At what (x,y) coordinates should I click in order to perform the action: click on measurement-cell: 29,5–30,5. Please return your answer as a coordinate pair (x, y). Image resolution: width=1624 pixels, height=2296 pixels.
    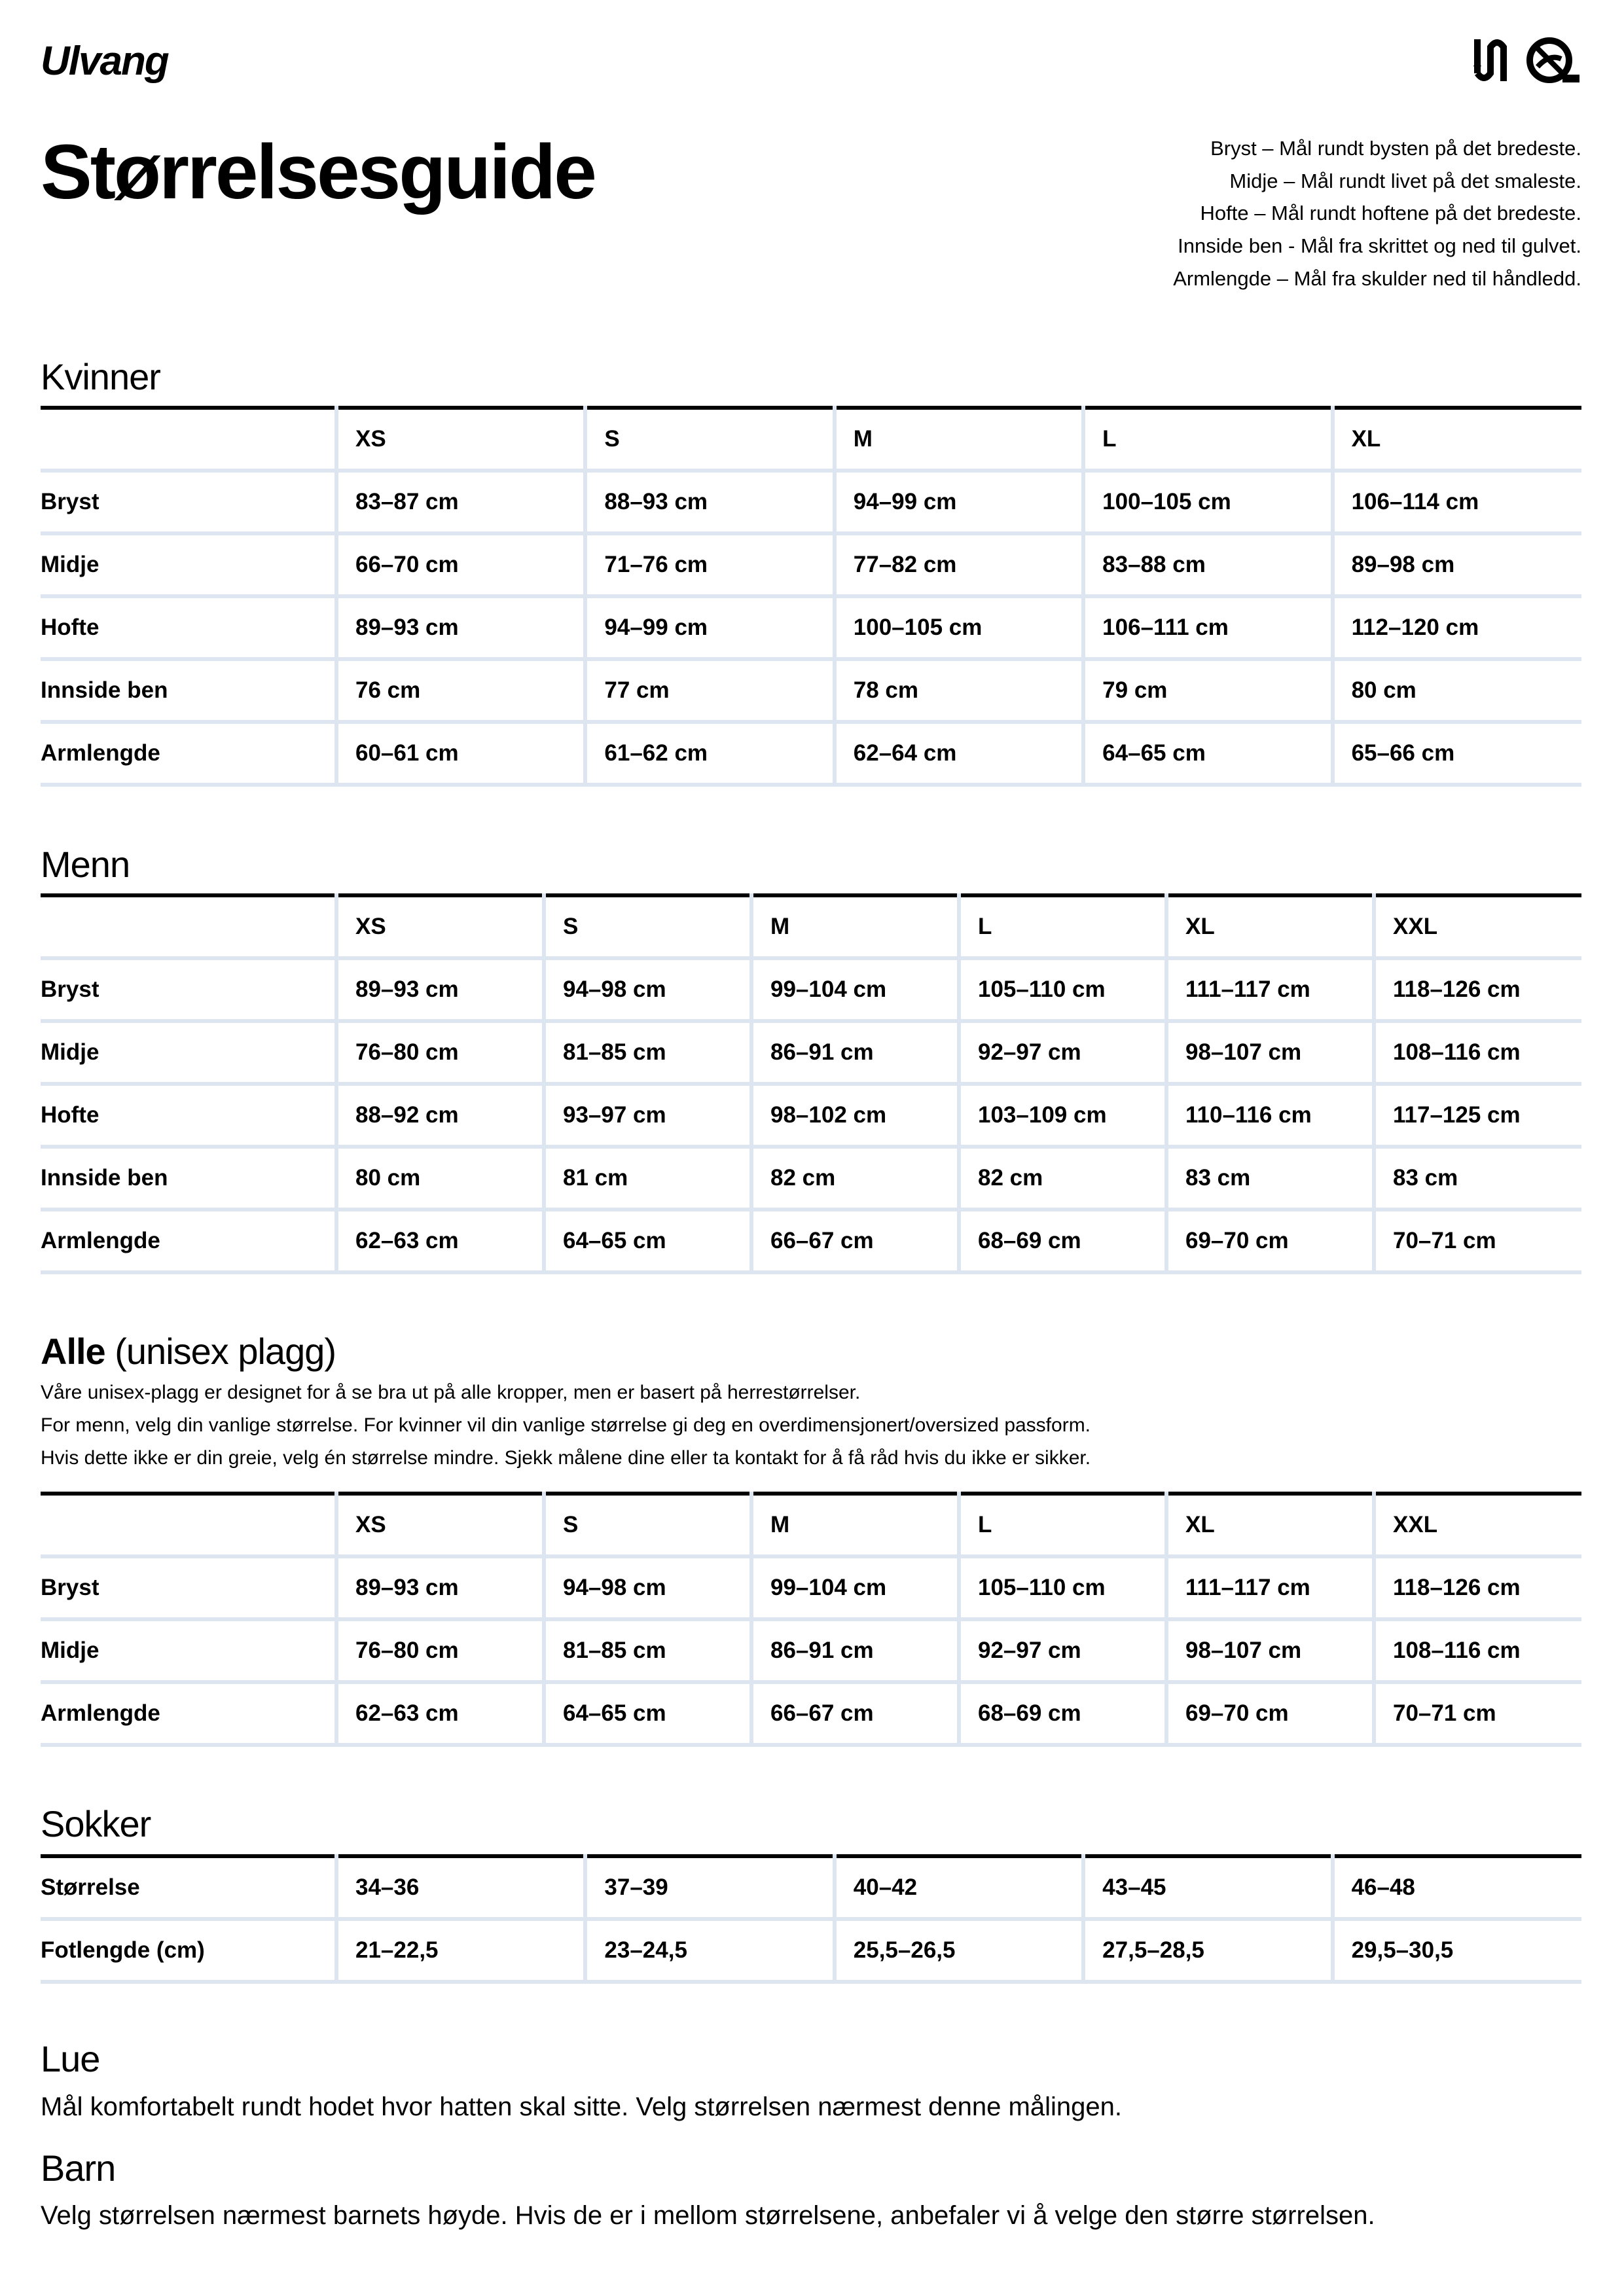
    Looking at the image, I should click on (1455, 1951).